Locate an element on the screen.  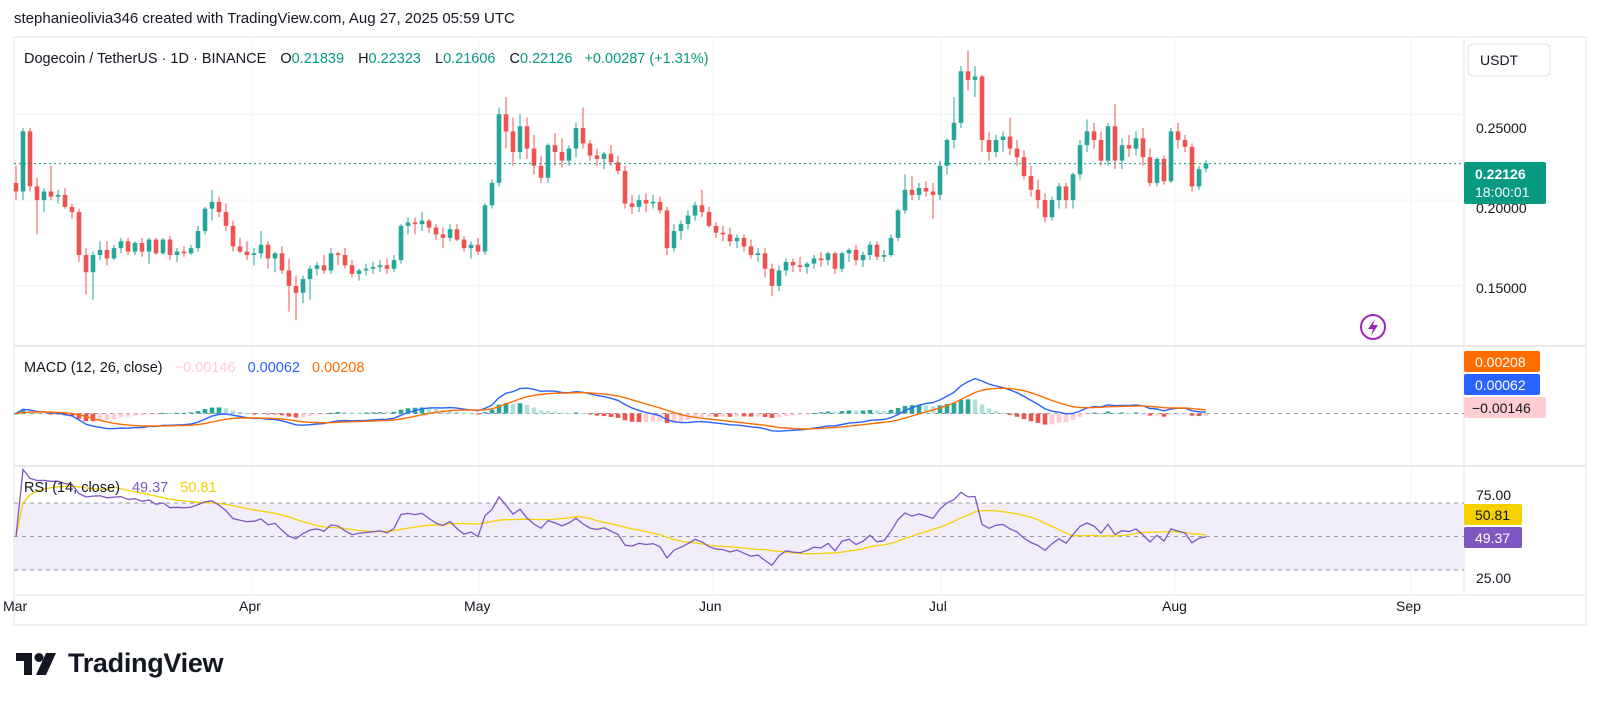
tradingview-wordmark: TradingView is located at coordinates (146, 663).